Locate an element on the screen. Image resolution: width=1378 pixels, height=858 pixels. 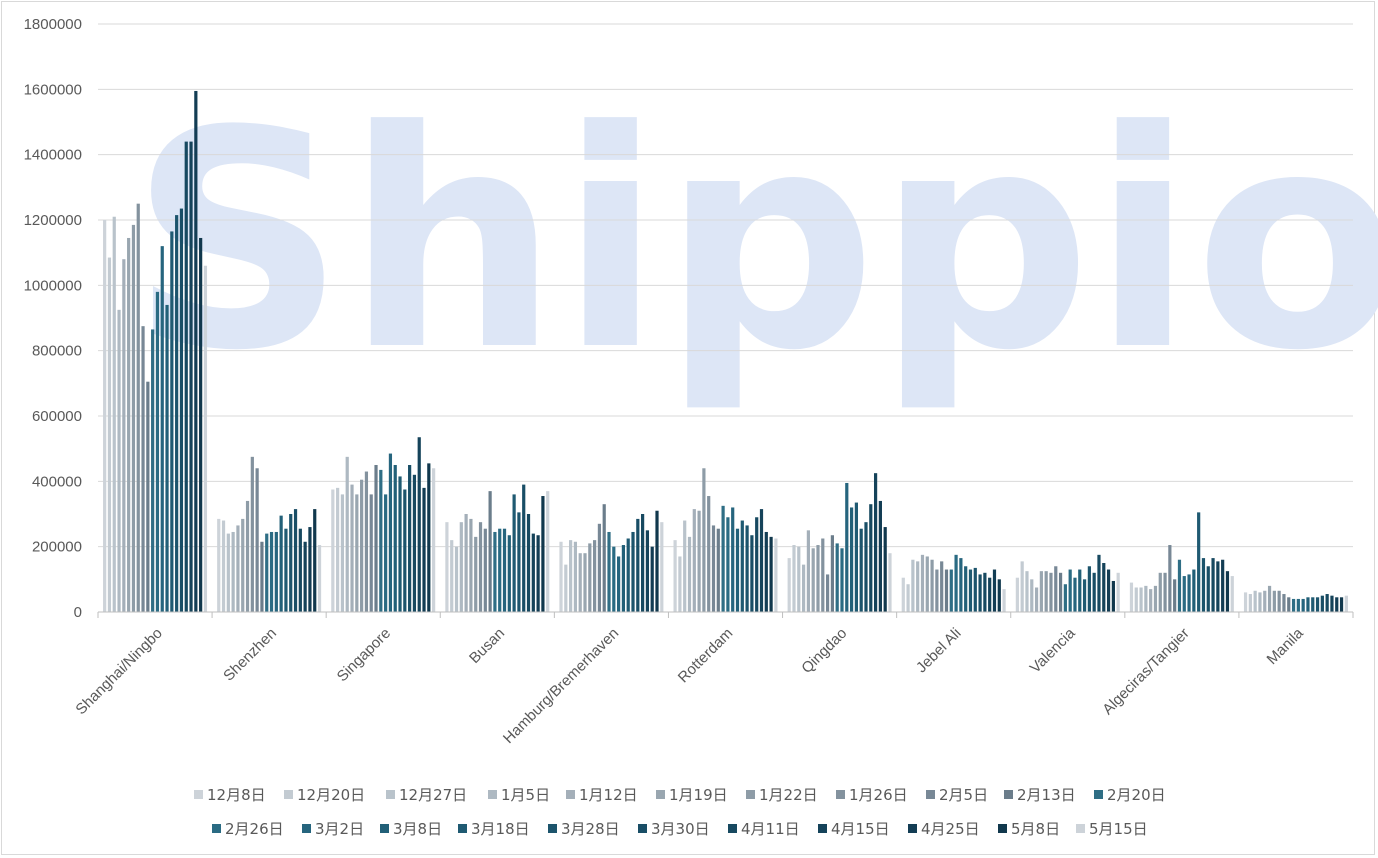
x-category-label: Algeciras/Tangier is located at coordinates (1145, 671).